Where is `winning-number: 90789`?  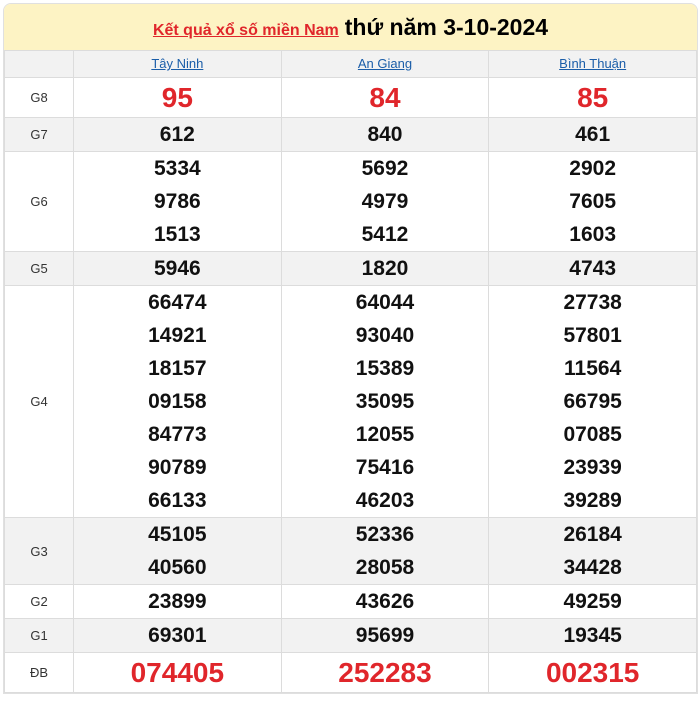 winning-number: 90789 is located at coordinates (177, 467).